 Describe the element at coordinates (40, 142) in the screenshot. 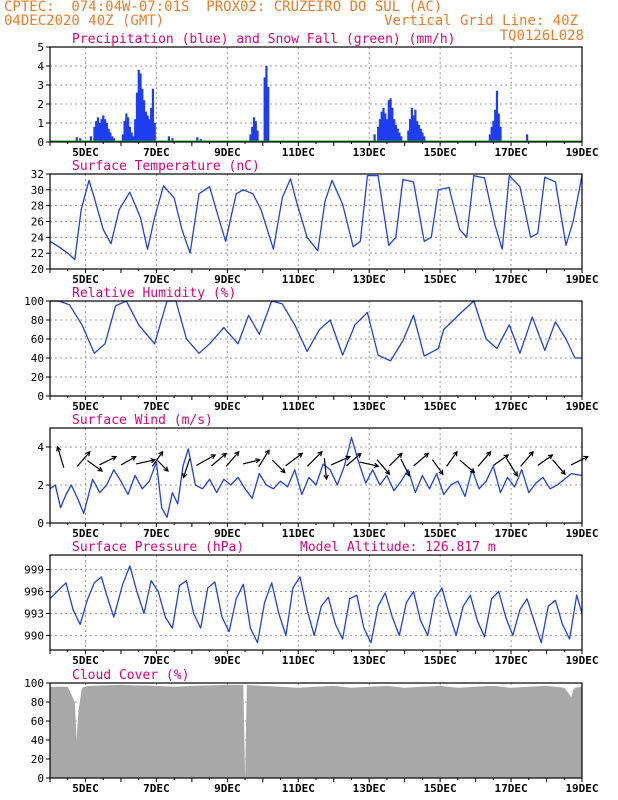

I see `precip-ytick-label: 0` at that location.